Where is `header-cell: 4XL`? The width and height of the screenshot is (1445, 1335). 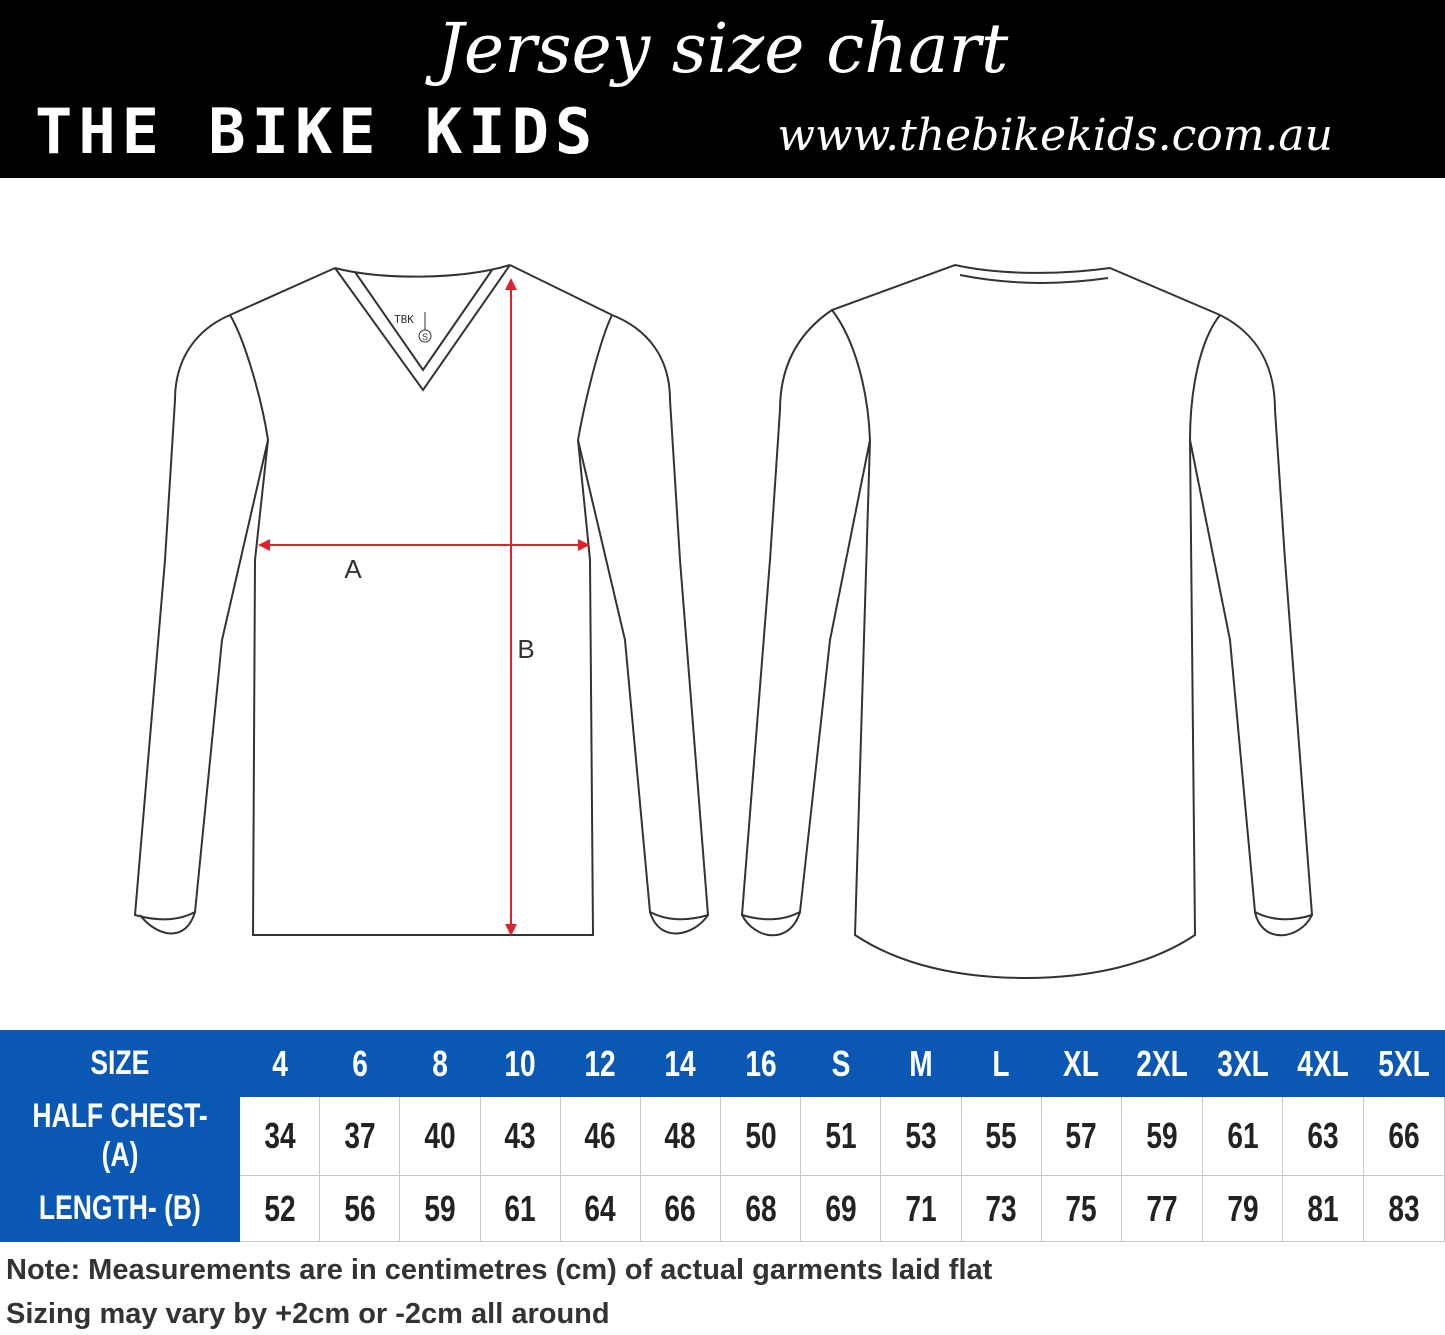 header-cell: 4XL is located at coordinates (1323, 1063).